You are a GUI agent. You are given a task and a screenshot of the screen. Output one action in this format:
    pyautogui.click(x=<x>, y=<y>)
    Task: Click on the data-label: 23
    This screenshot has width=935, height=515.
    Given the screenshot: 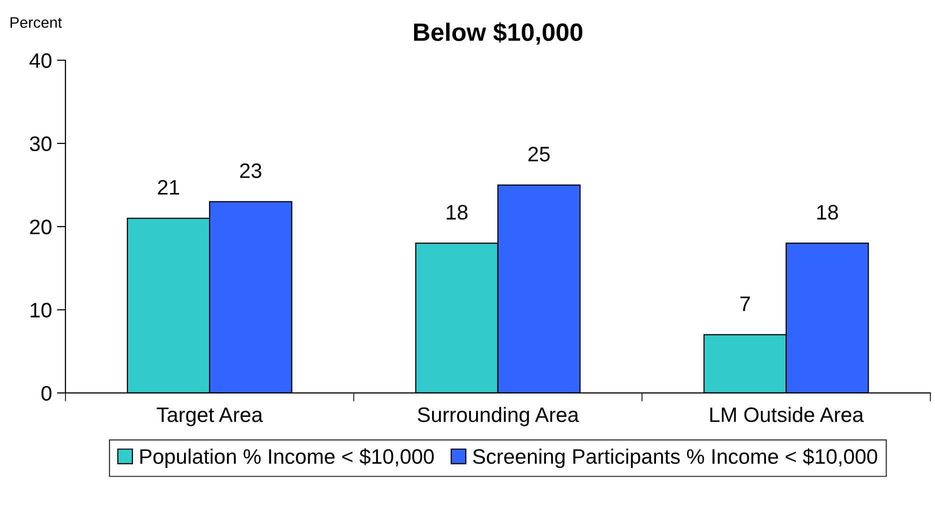 What is the action you would take?
    pyautogui.click(x=251, y=170)
    